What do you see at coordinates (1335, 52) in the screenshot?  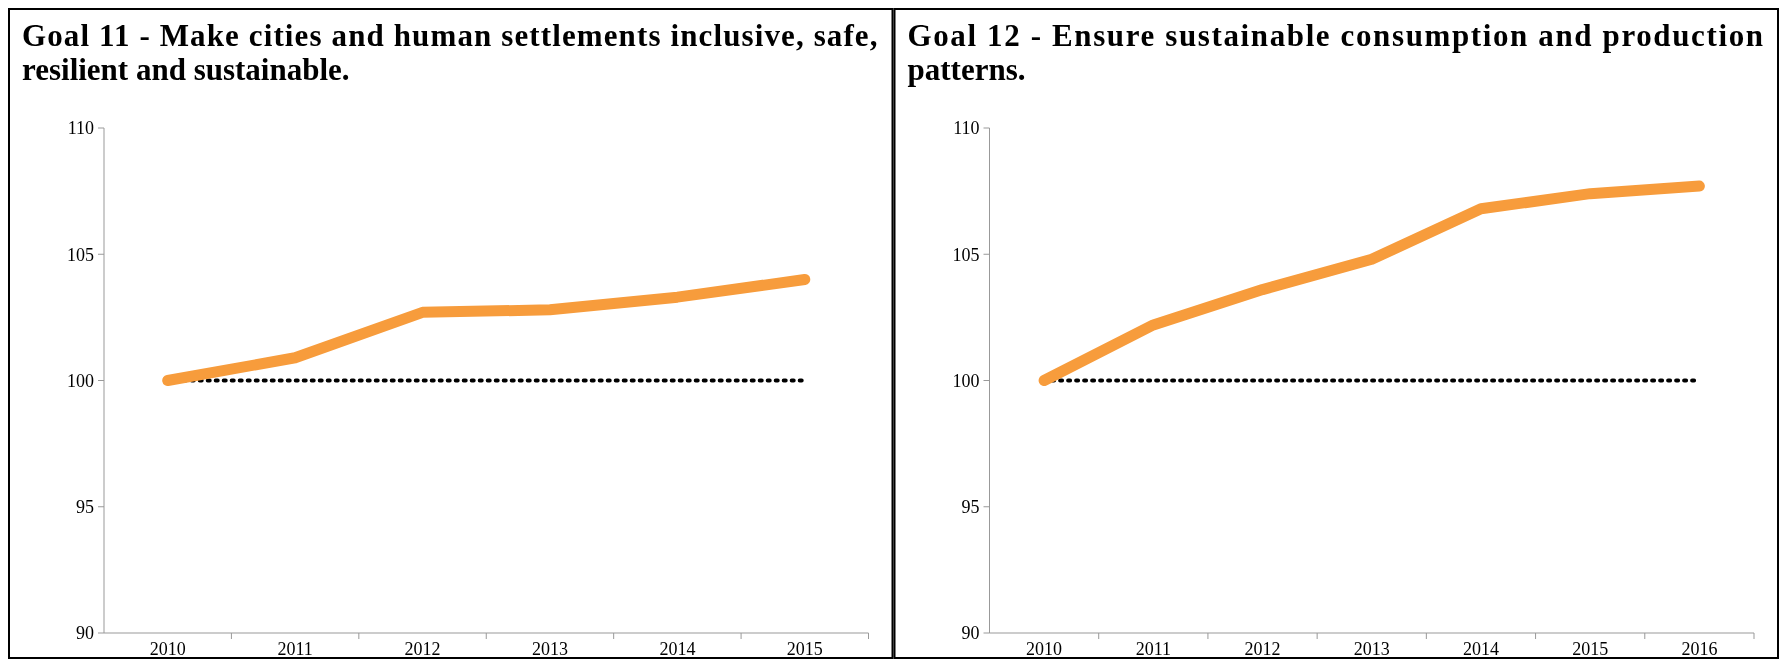 I see `chart-title: Goal 12 - Ensure sustainable consumption and production patterns.` at bounding box center [1335, 52].